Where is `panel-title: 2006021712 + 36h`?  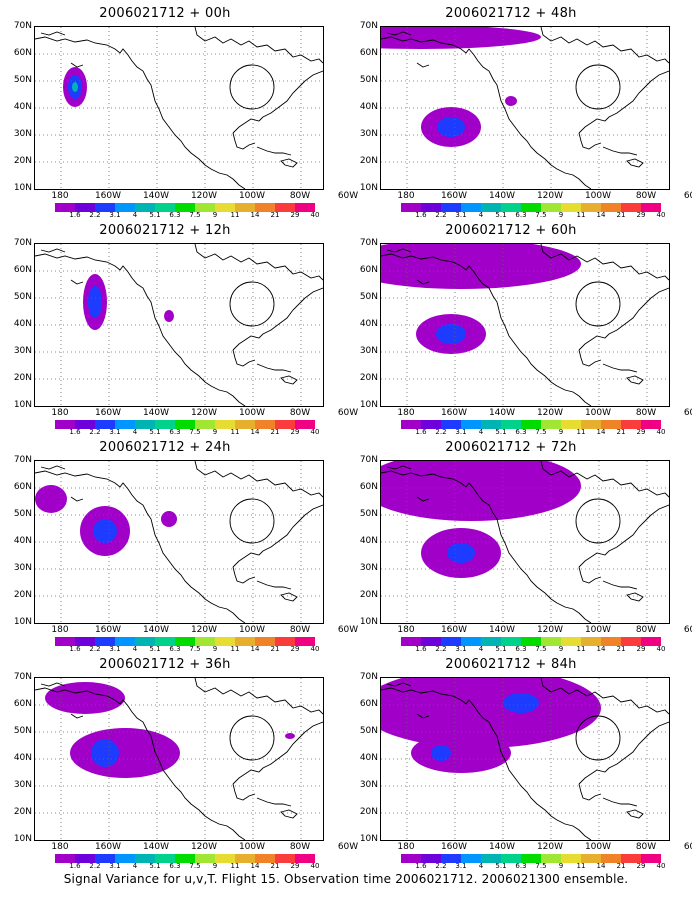 panel-title: 2006021712 + 36h is located at coordinates (165, 664).